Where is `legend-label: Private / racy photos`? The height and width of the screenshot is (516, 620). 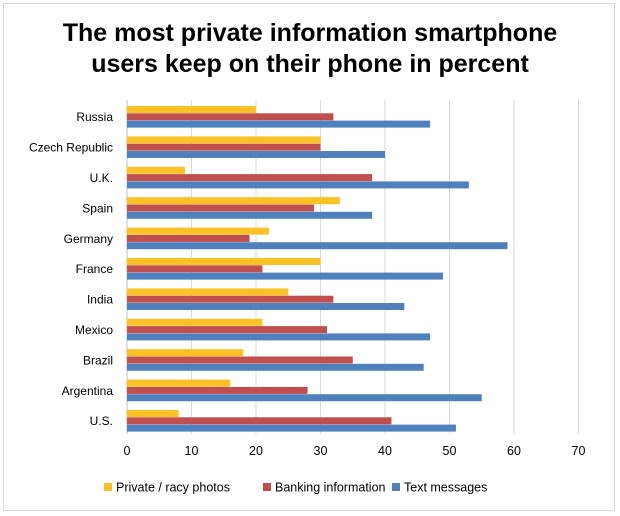
legend-label: Private / racy photos is located at coordinates (173, 488).